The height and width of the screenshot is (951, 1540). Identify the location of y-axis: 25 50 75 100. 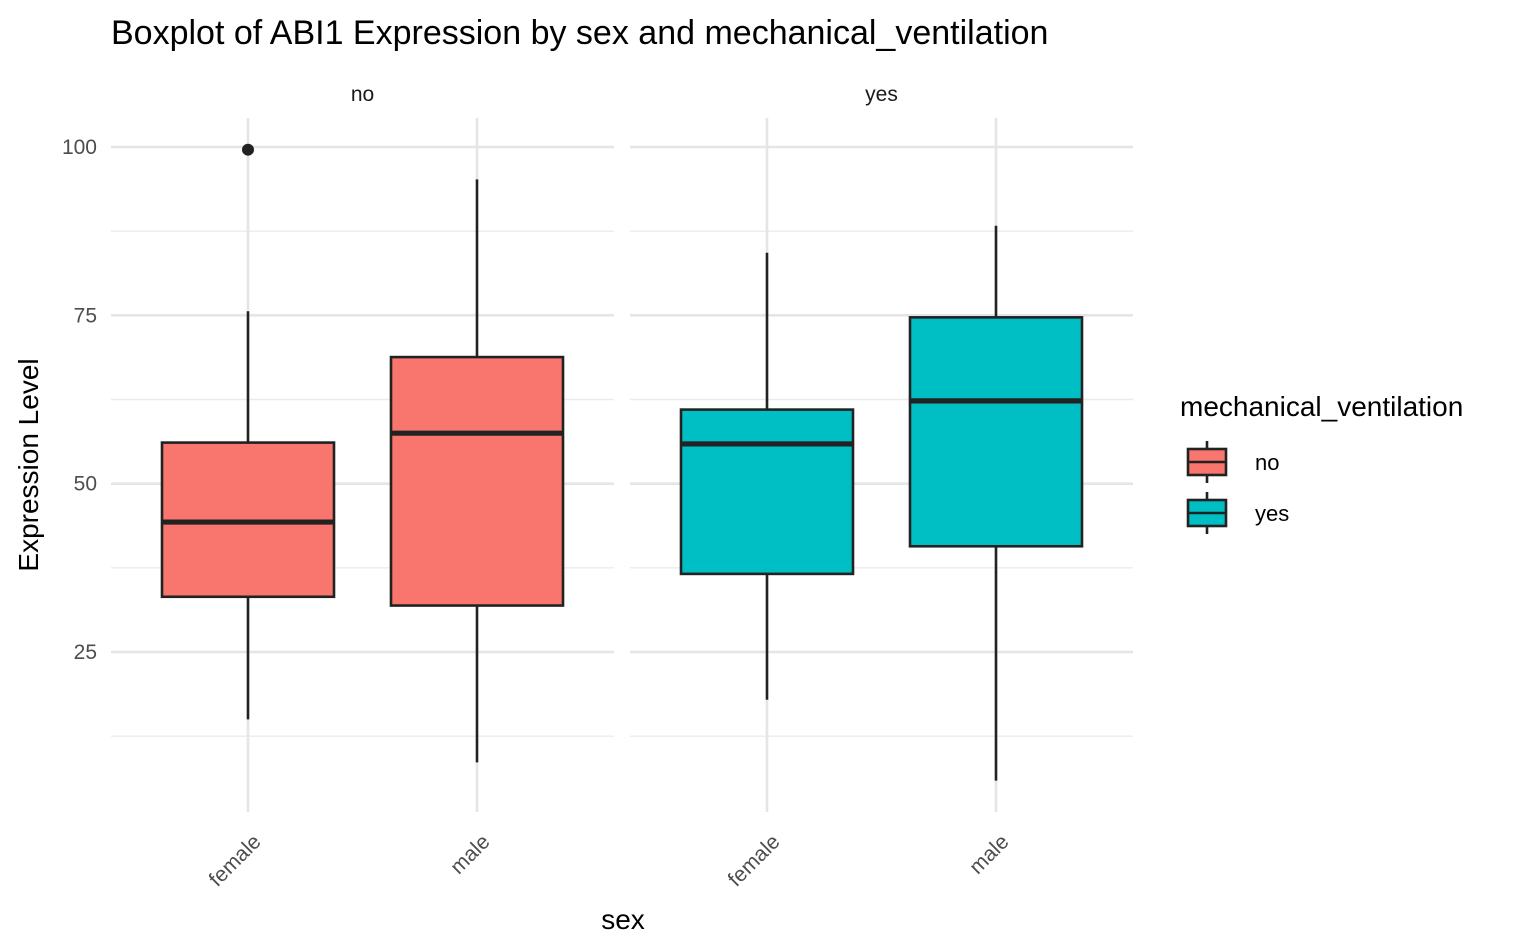
(79, 400).